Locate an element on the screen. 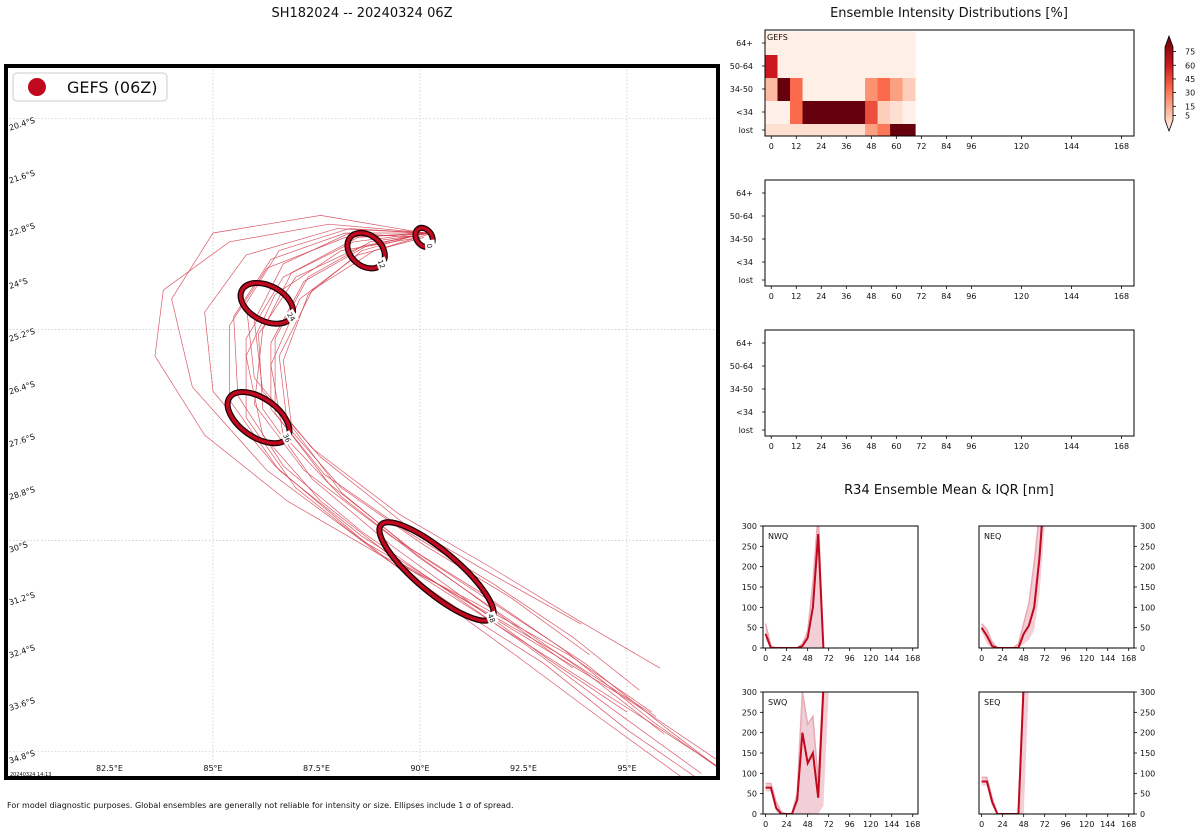  heatmap-frame is located at coordinates (949, 83).